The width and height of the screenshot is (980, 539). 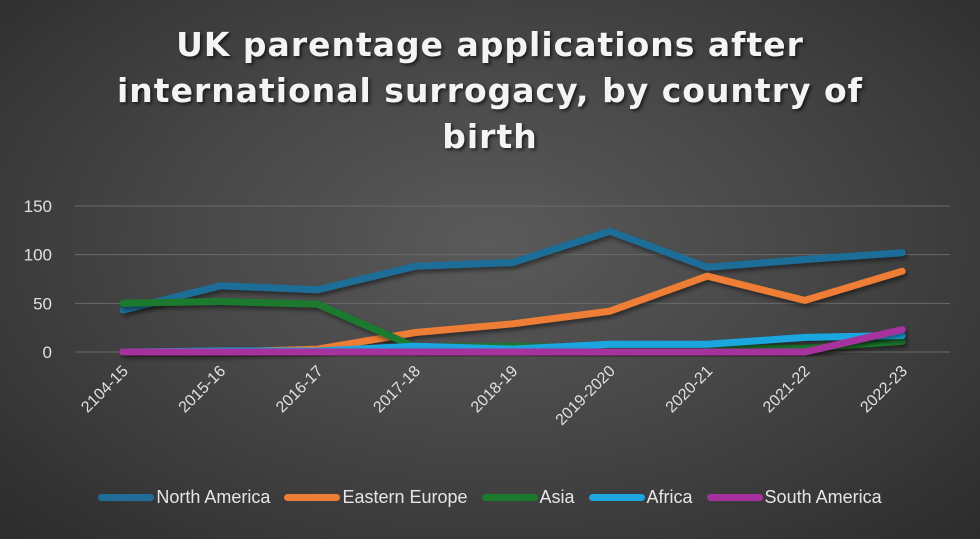 What do you see at coordinates (669, 497) in the screenshot?
I see `legend-label: Africa` at bounding box center [669, 497].